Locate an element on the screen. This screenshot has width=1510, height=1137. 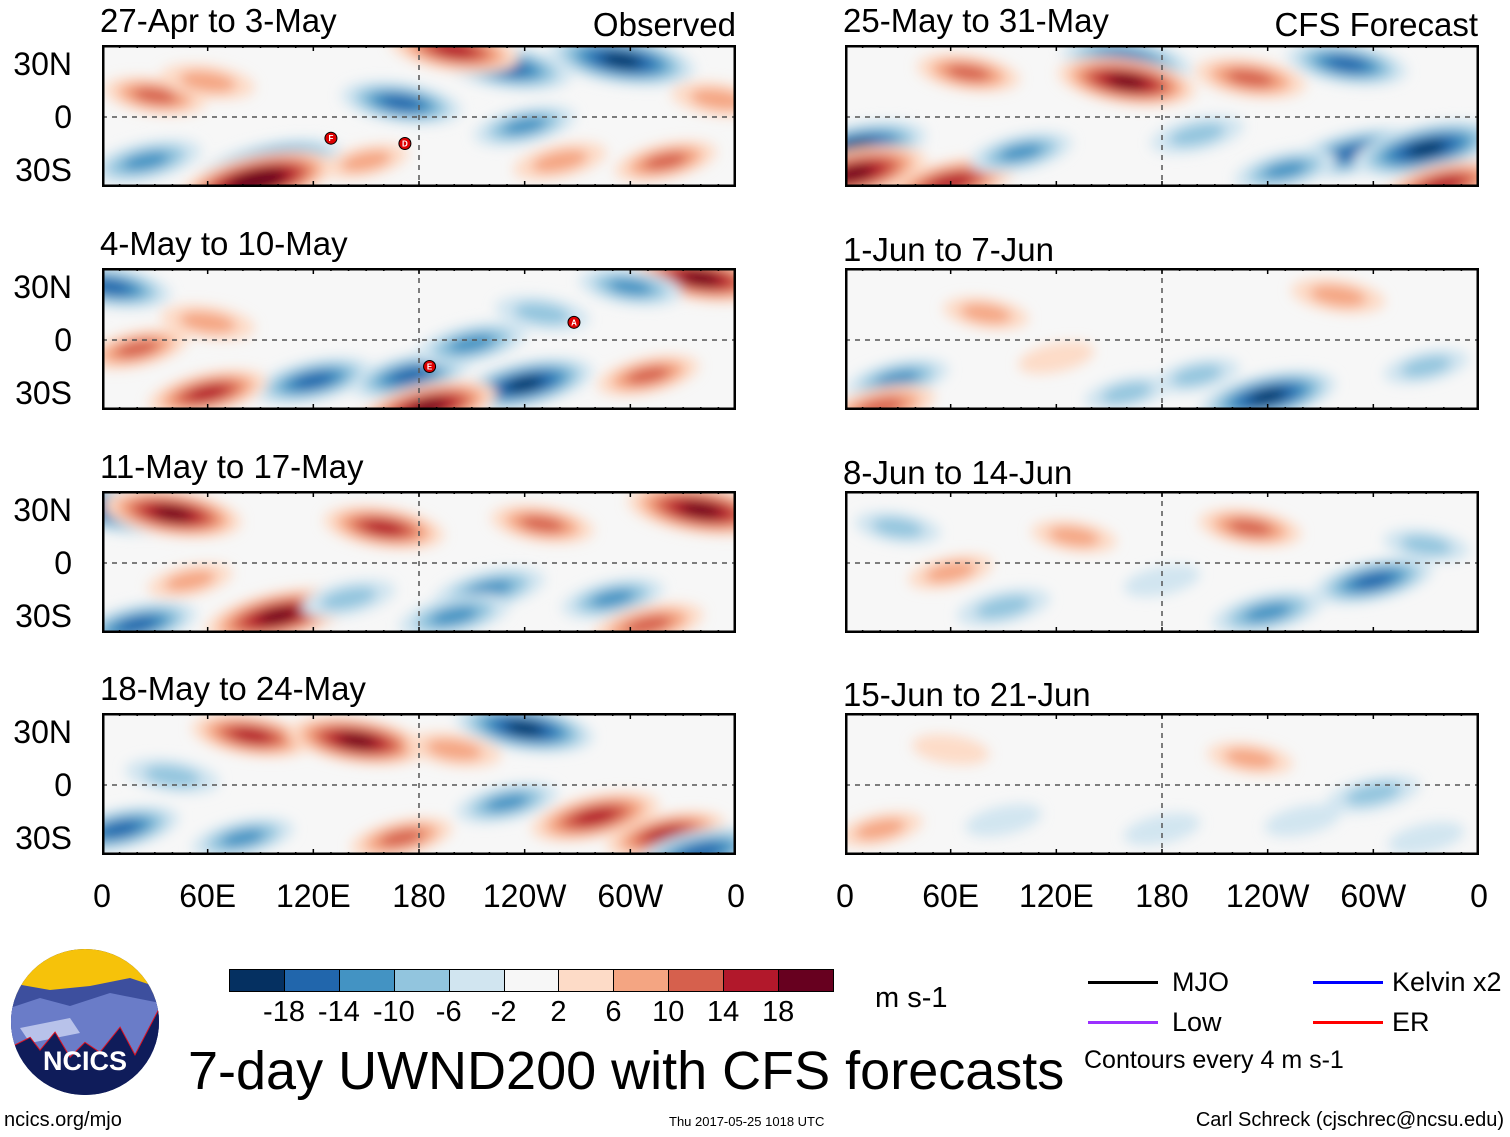
legend-kelvin-line is located at coordinates (1348, 982).